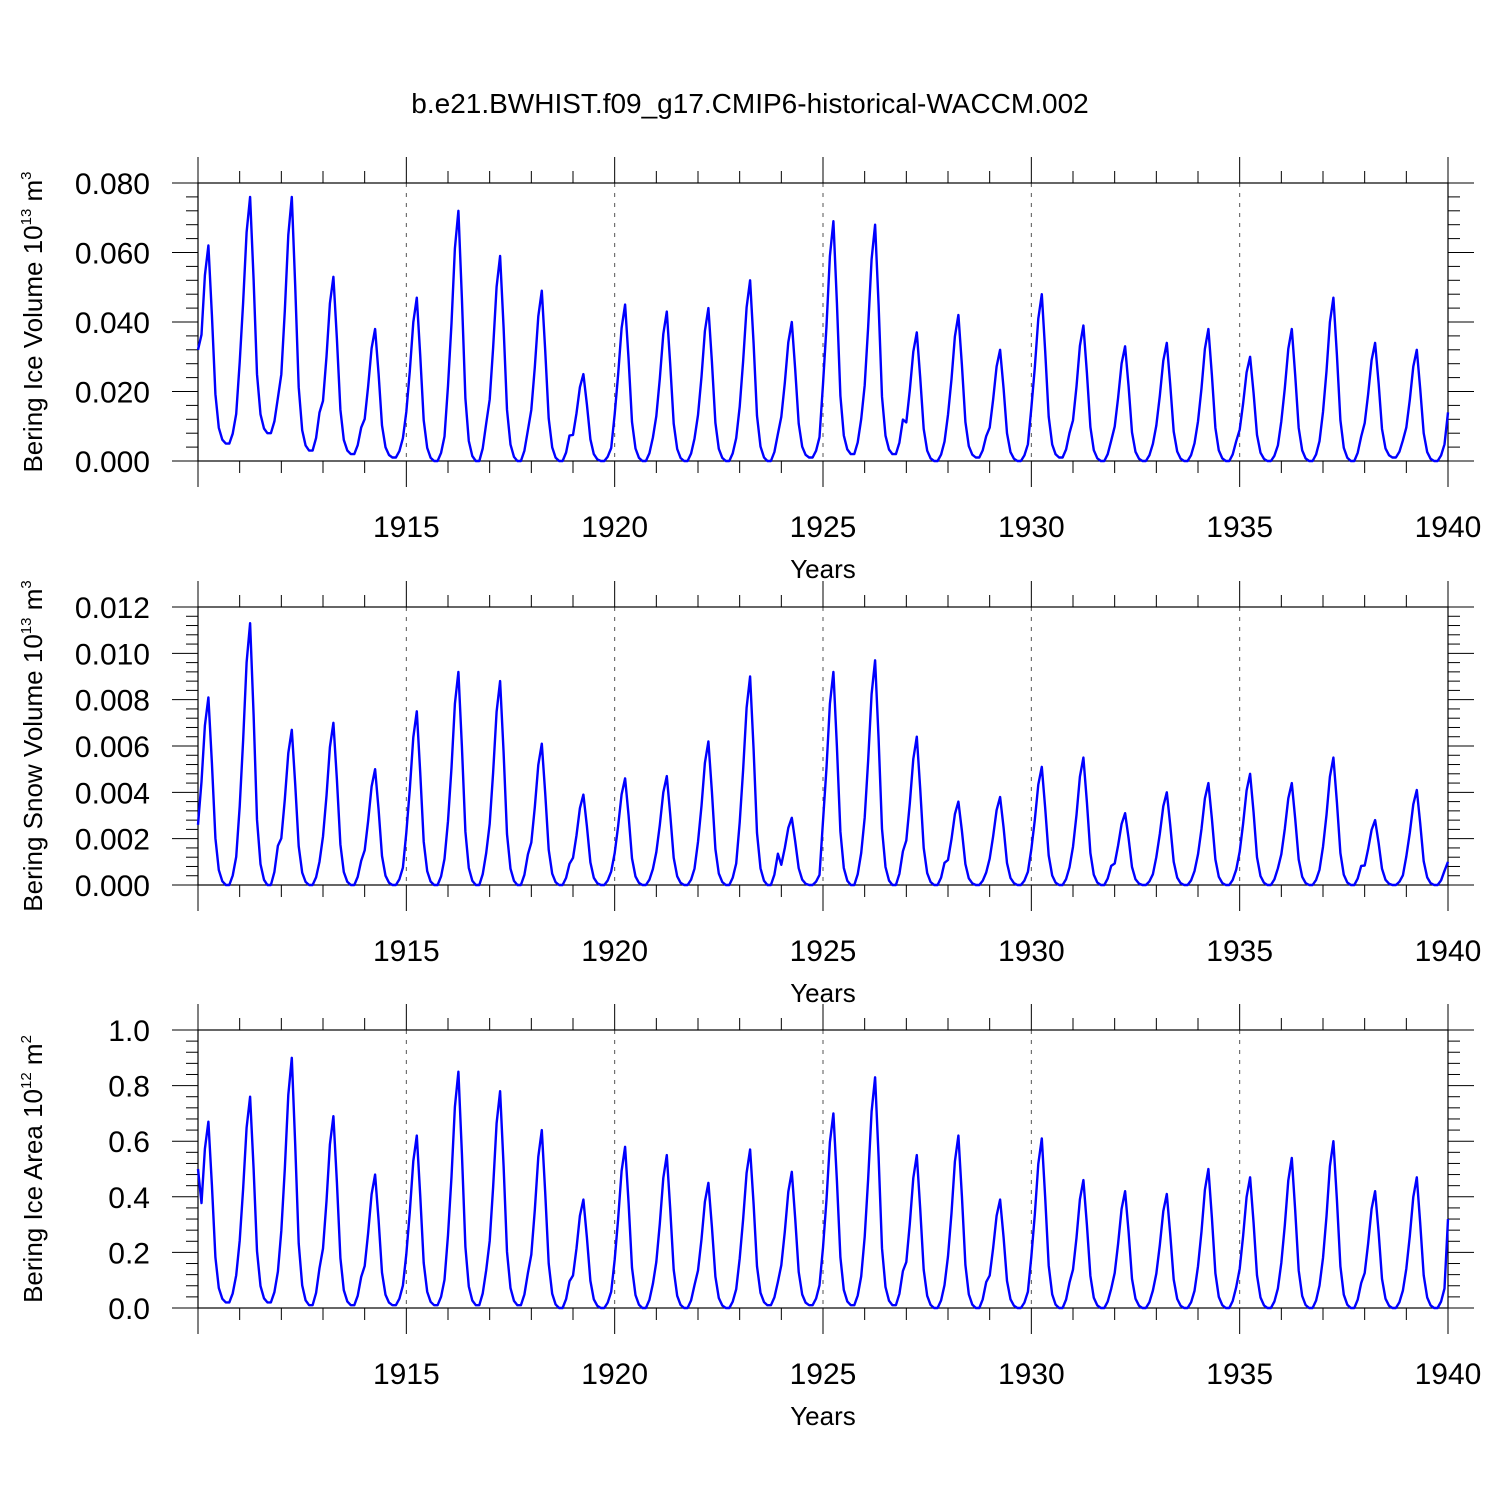  What do you see at coordinates (112, 747) in the screenshot?
I see `y-tick-label: 0.006` at bounding box center [112, 747].